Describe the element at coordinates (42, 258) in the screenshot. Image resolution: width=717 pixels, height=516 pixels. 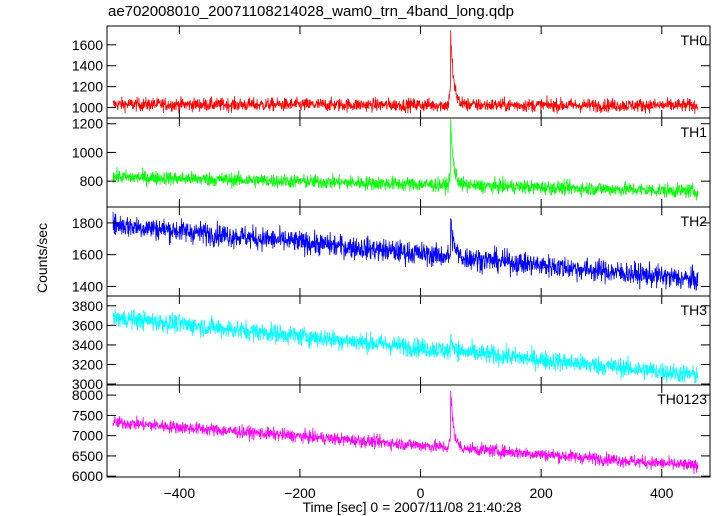
I see `y-axis-title: Counts/sec` at that location.